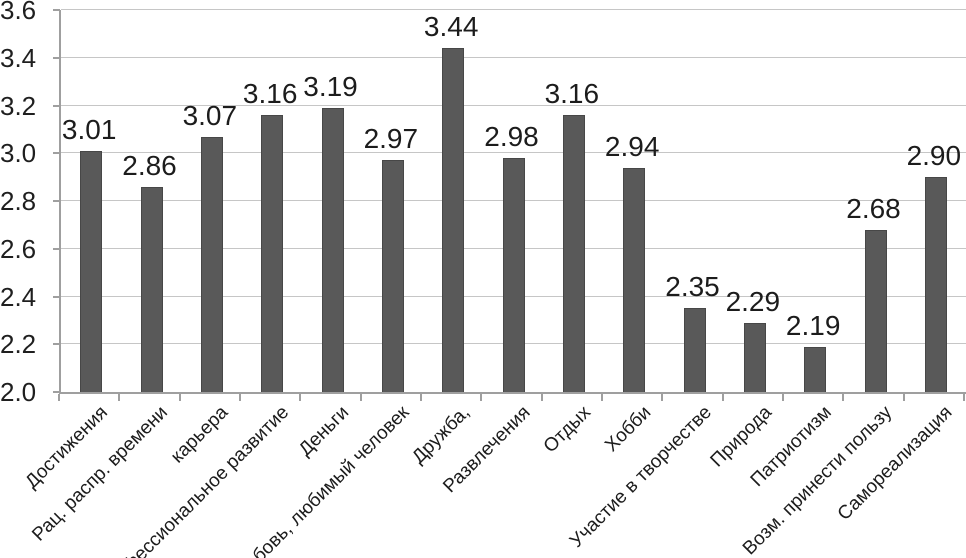  I want to click on value-label: 2.35, so click(692, 287).